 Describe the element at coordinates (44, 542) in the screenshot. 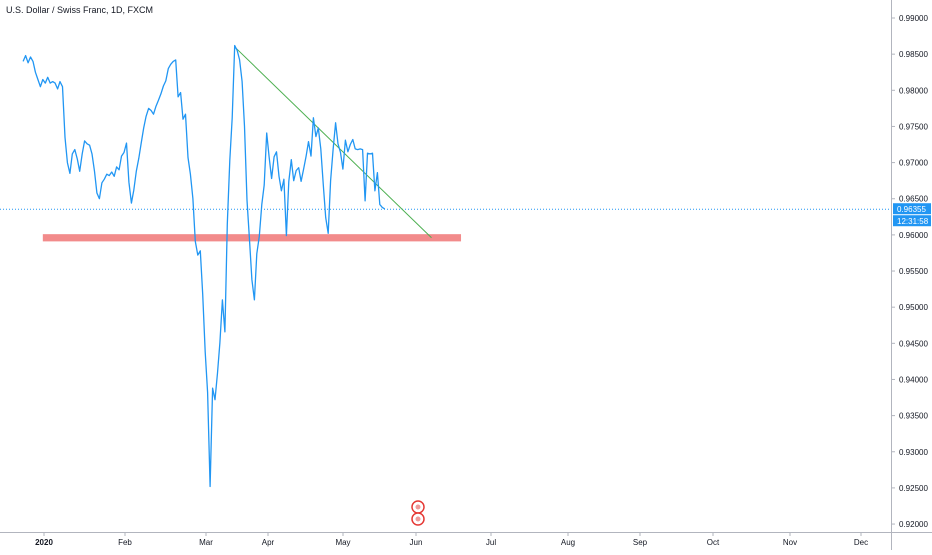

I see `x-tick-label: 2020` at that location.